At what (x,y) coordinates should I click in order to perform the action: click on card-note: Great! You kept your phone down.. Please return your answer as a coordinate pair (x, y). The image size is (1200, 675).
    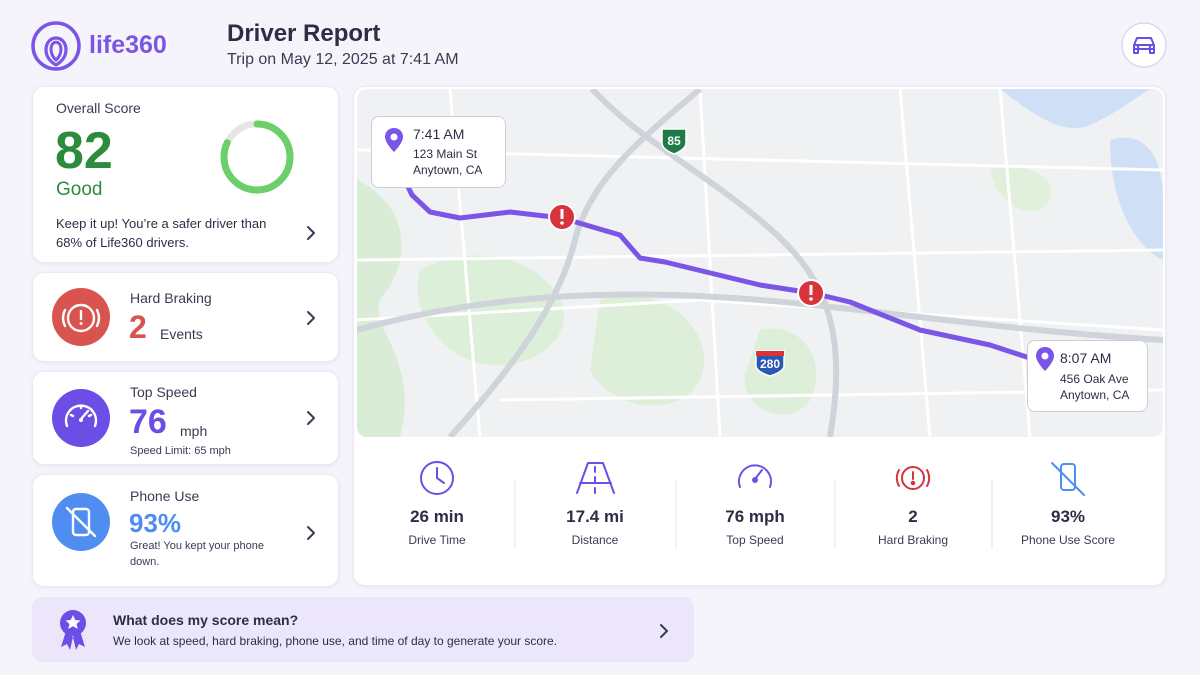
    Looking at the image, I should click on (197, 554).